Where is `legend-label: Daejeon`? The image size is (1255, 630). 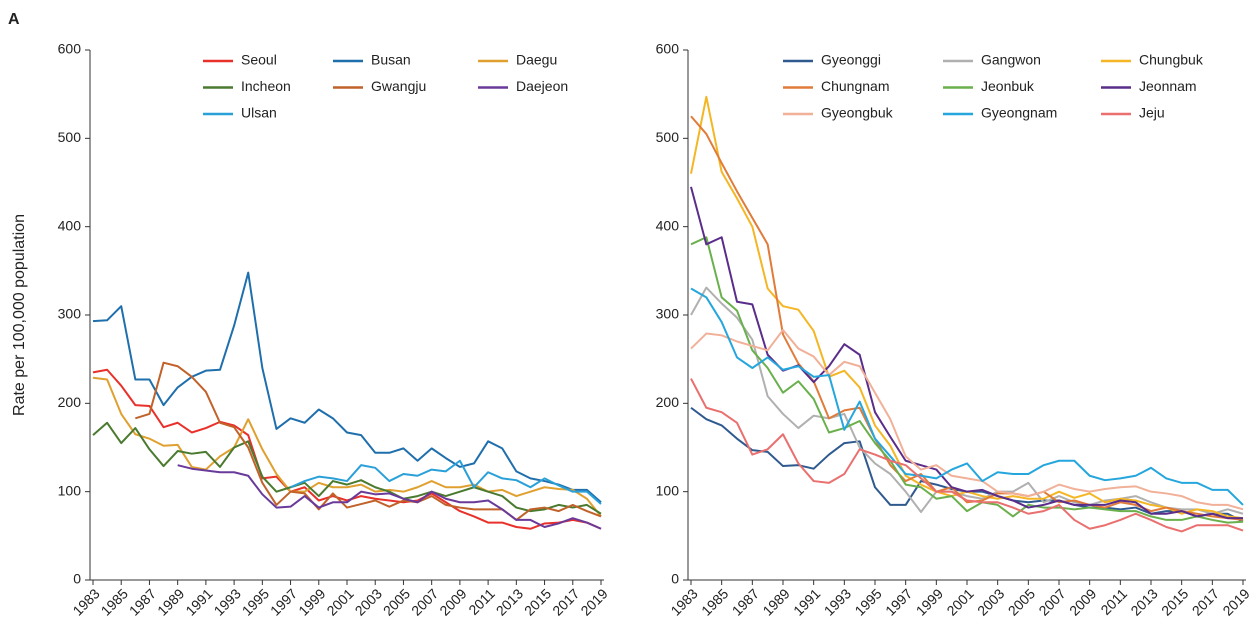
legend-label: Daejeon is located at coordinates (542, 86).